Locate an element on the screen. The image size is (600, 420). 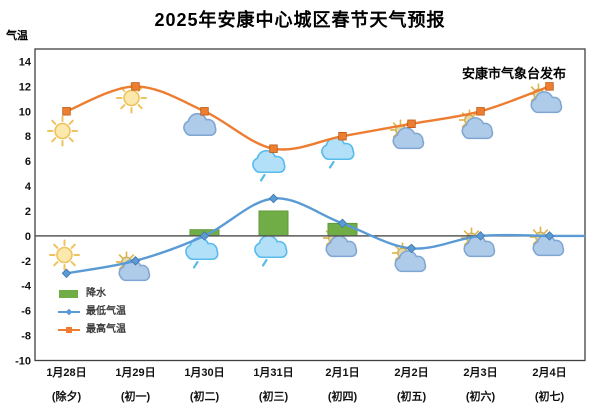
x-tick-label-festival: (初七) is located at coordinates (550, 396).